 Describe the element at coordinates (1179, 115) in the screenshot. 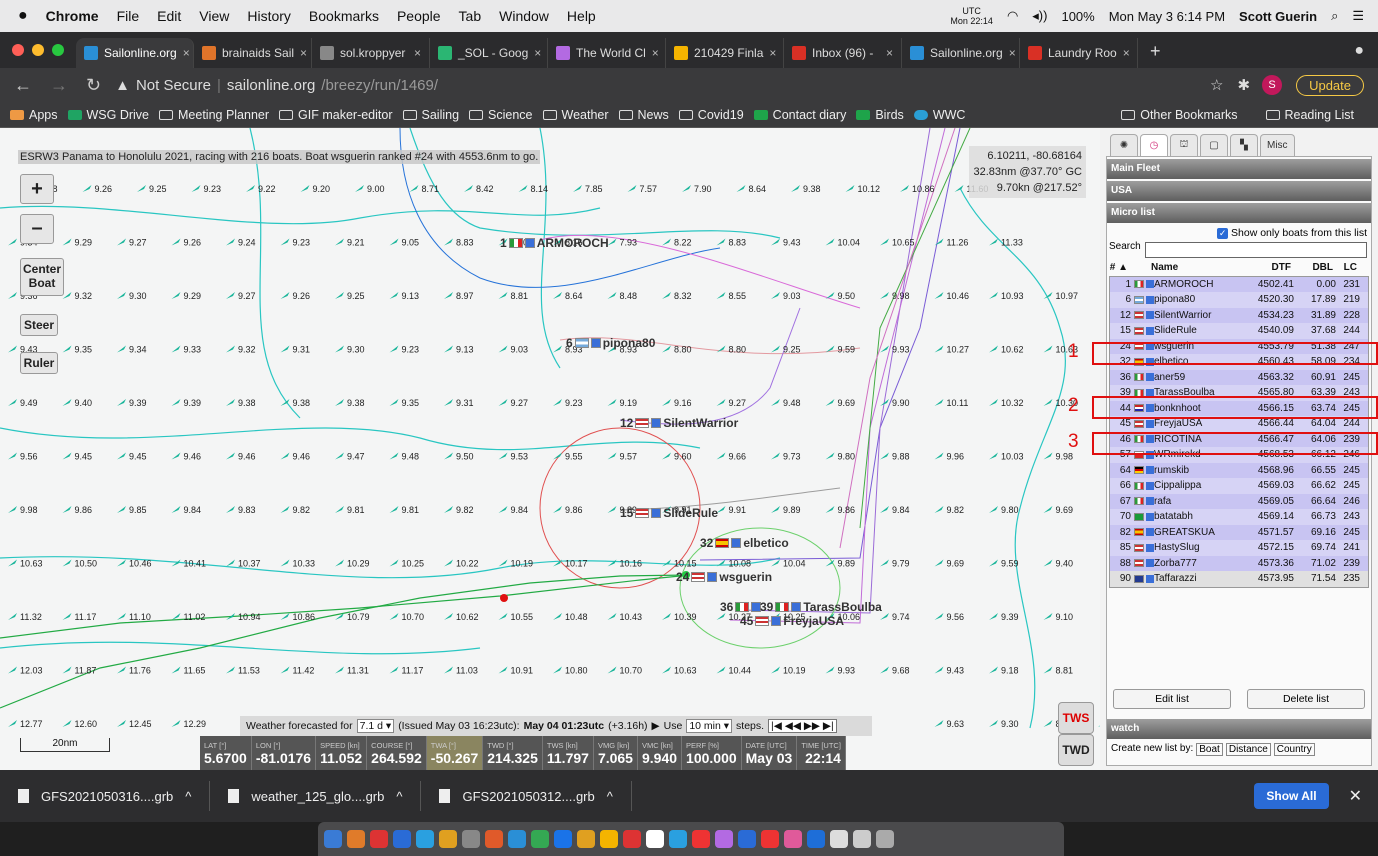

I see `other-bookmarks: Other Bookmarks` at that location.